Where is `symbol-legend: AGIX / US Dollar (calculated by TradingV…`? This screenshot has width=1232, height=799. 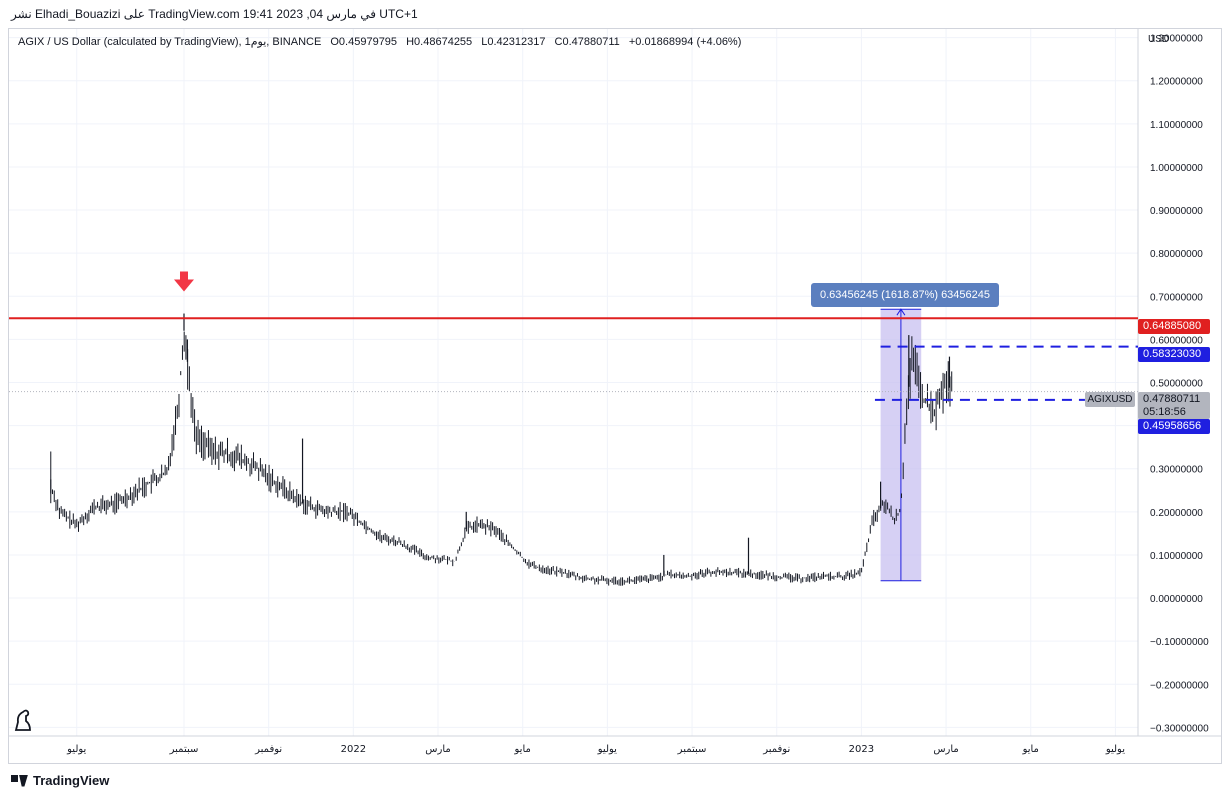
symbol-legend: AGIX / US Dollar (calculated by TradingV… is located at coordinates (382, 41).